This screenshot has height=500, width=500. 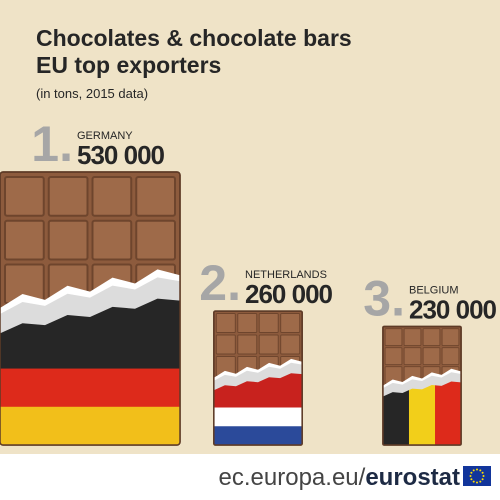 What do you see at coordinates (52, 144) in the screenshot?
I see `rank: 1.` at bounding box center [52, 144].